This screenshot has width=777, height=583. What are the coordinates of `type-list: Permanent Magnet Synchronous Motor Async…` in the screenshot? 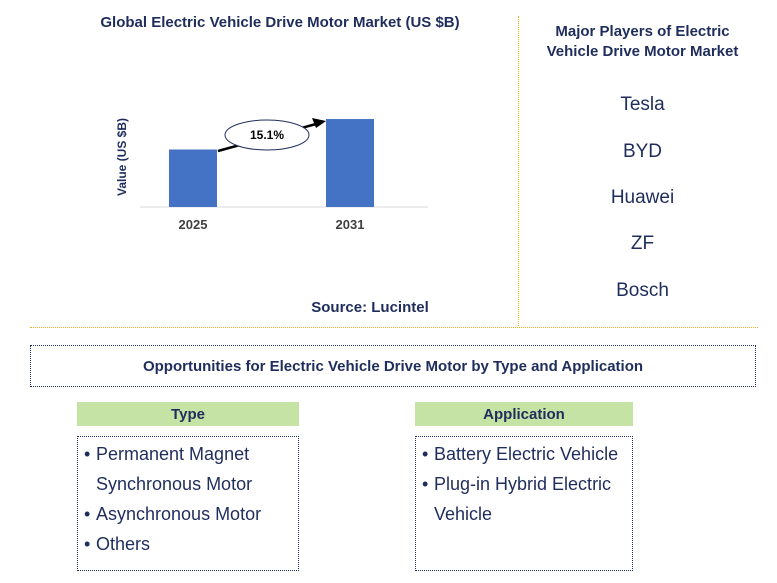 It's located at (188, 503).